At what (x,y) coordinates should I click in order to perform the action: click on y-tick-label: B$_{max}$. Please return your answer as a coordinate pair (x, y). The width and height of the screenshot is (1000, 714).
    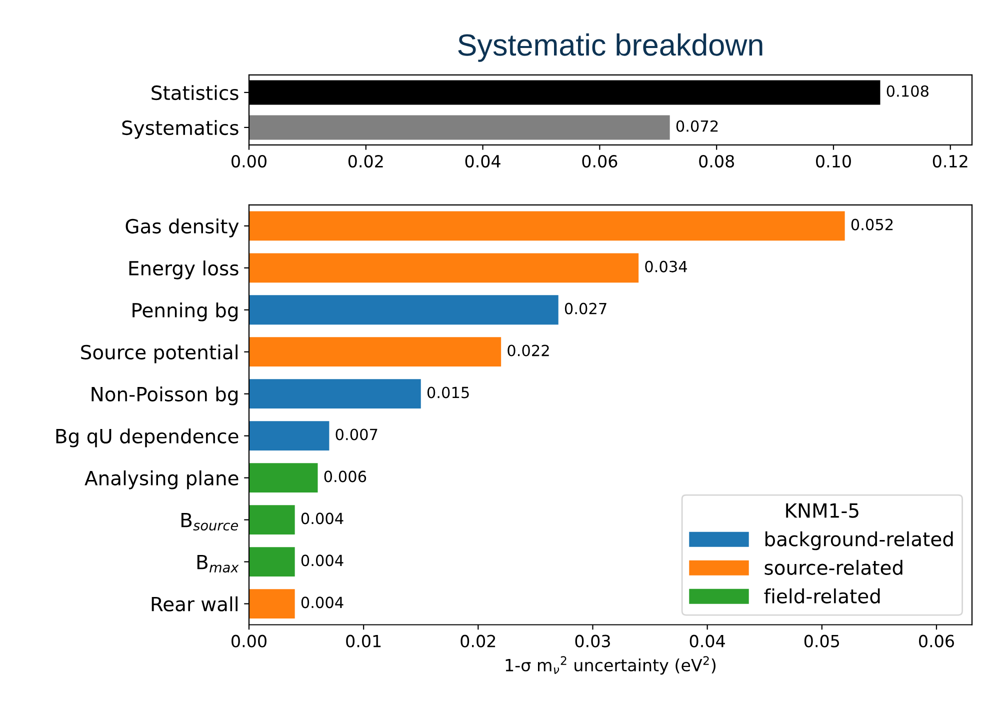
    Looking at the image, I should click on (218, 563).